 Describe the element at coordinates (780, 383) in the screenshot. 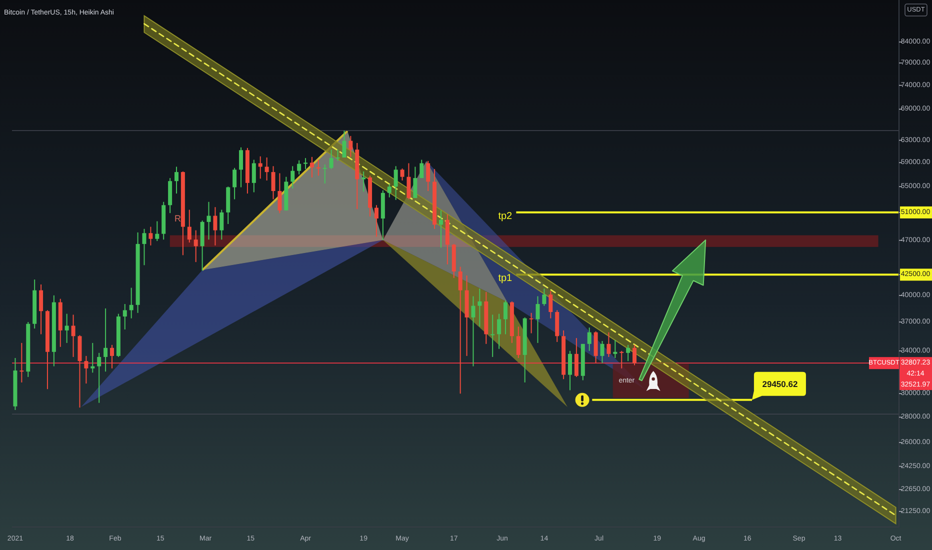

I see `ref-line-label: 29450.62` at that location.